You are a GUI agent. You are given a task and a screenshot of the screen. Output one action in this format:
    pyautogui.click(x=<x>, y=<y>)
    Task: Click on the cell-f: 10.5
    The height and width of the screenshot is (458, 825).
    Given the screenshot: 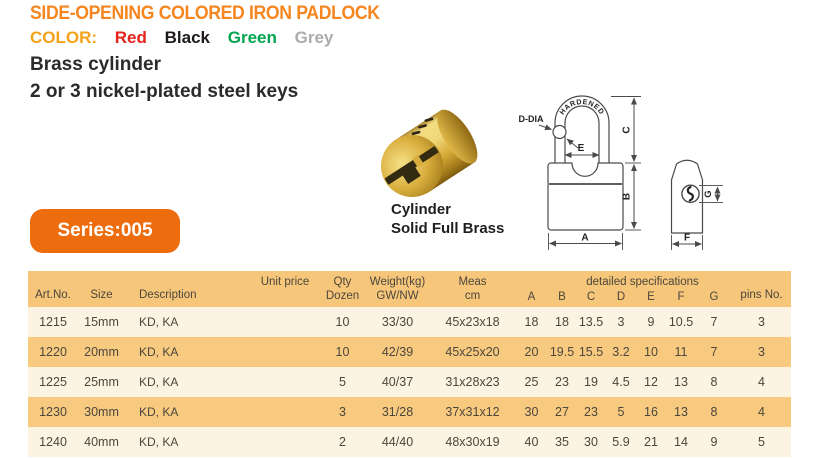 What is the action you would take?
    pyautogui.click(x=681, y=322)
    